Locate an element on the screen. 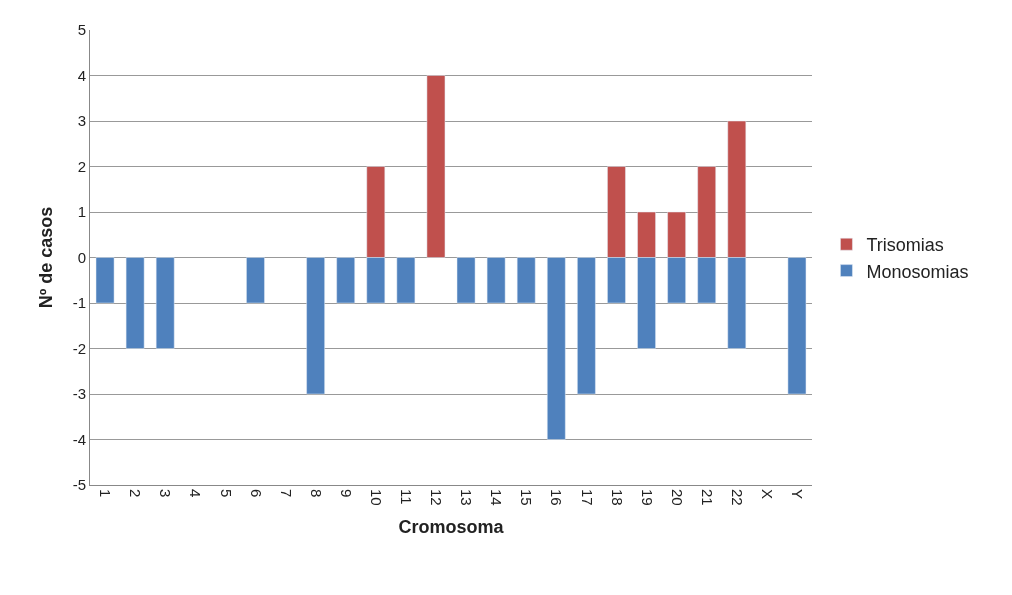 The image size is (1012, 595). x-tick-label: 4 is located at coordinates (196, 493).